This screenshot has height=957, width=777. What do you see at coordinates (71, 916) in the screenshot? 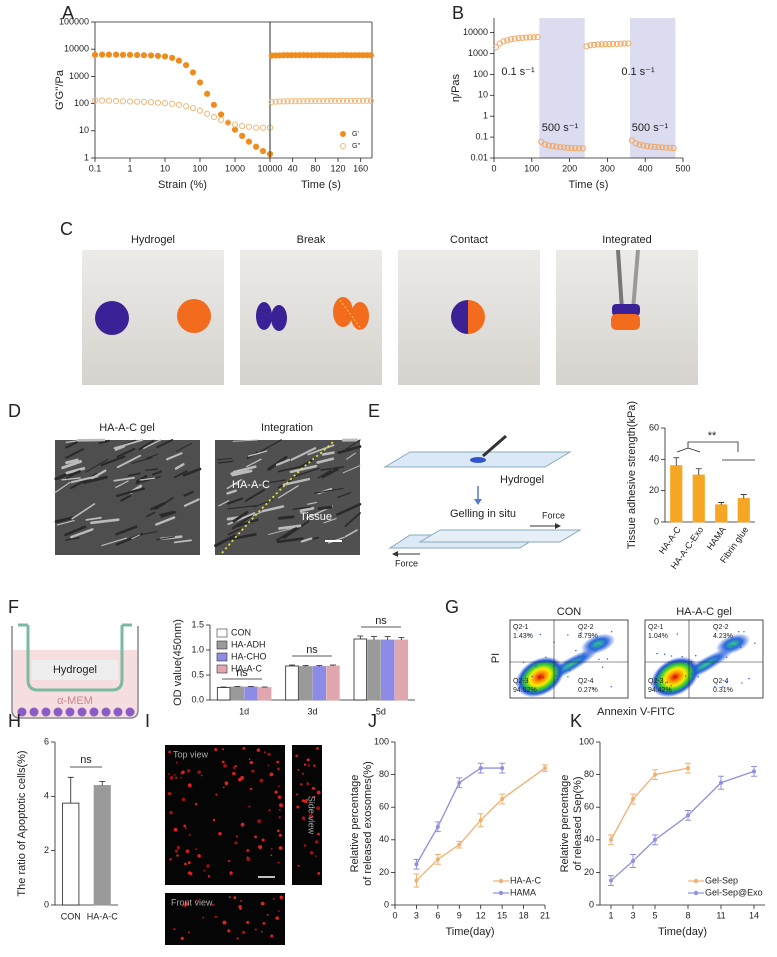
I see `x-tick-label: CON` at bounding box center [71, 916].